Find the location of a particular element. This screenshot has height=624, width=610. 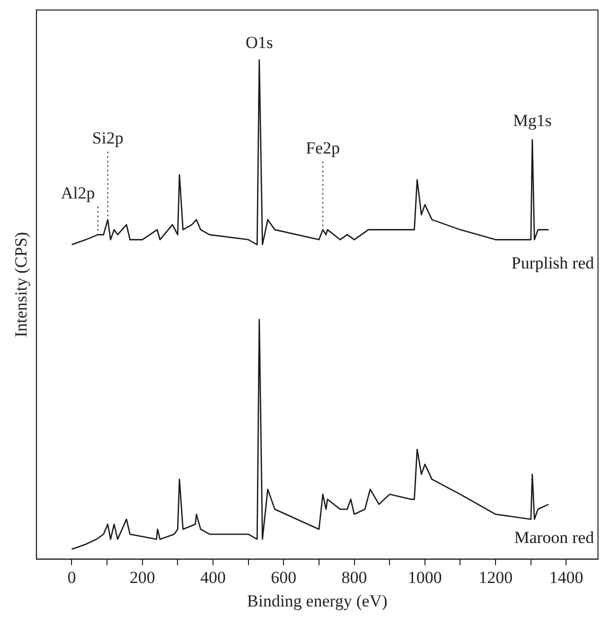

annotation: Al2p is located at coordinates (77, 193).